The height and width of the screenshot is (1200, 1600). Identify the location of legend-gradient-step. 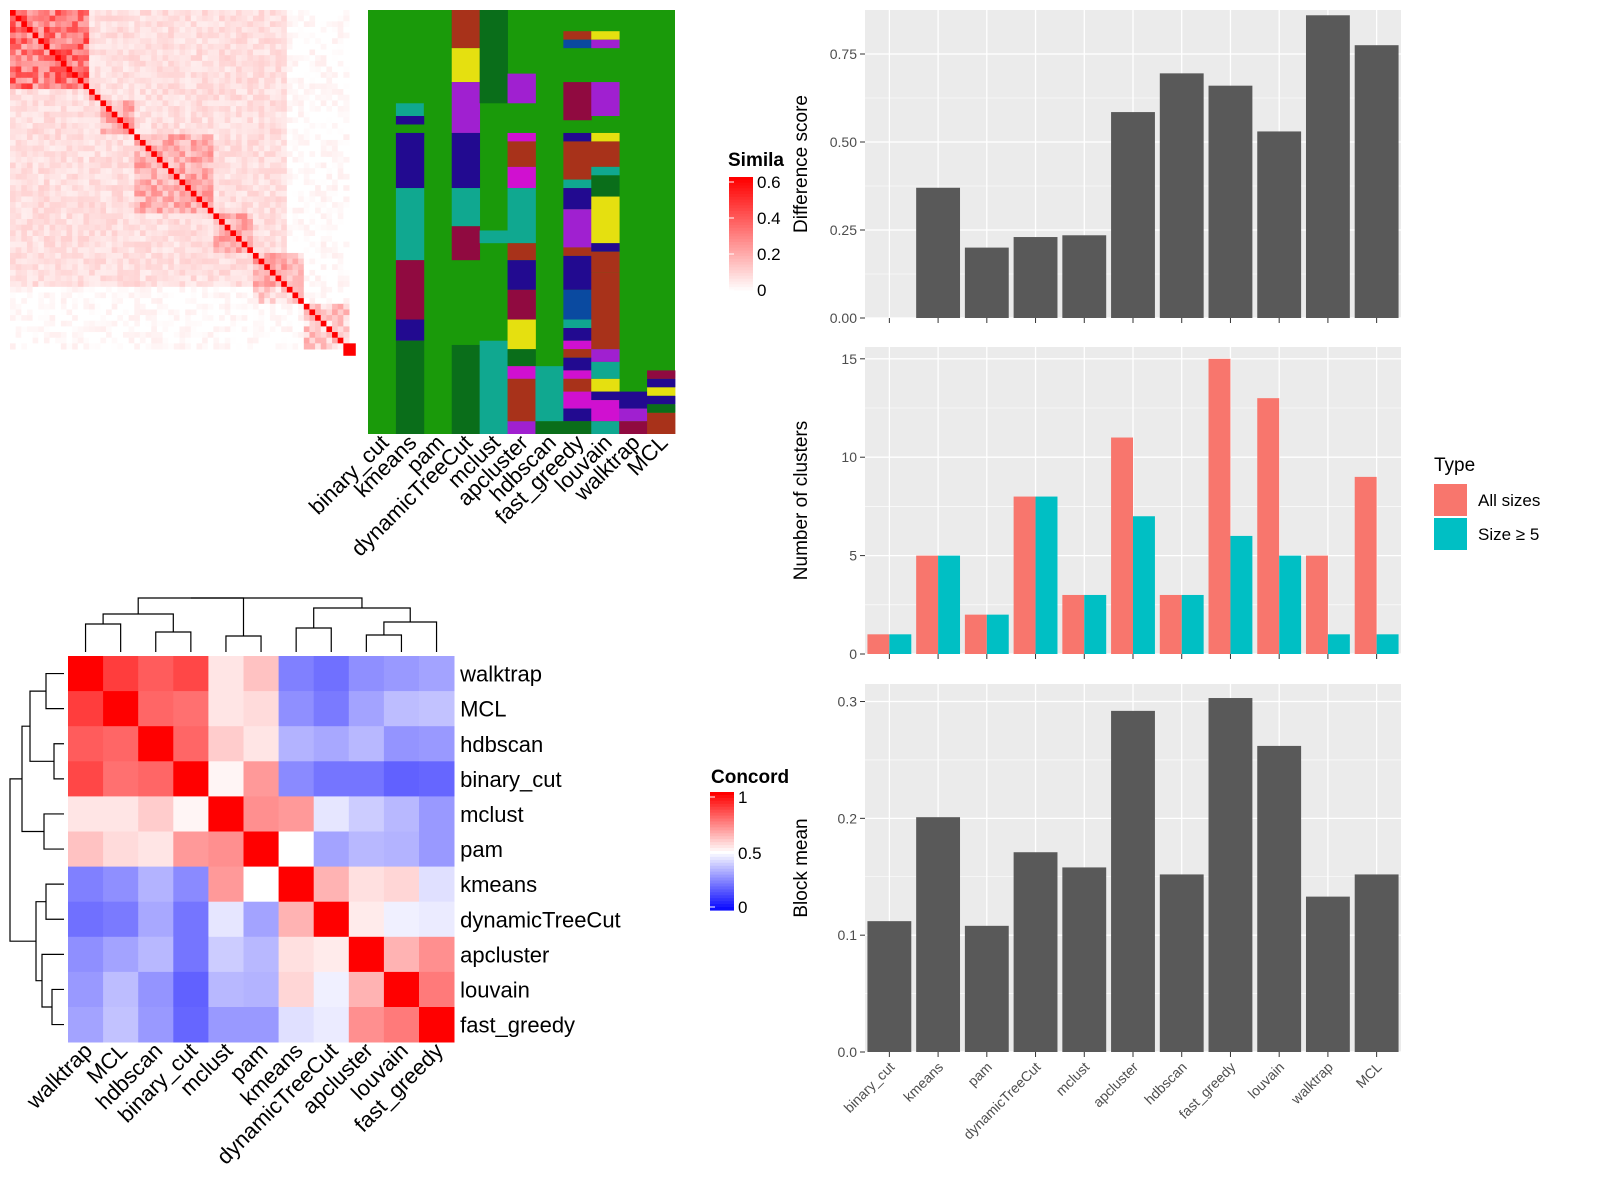
(722, 820).